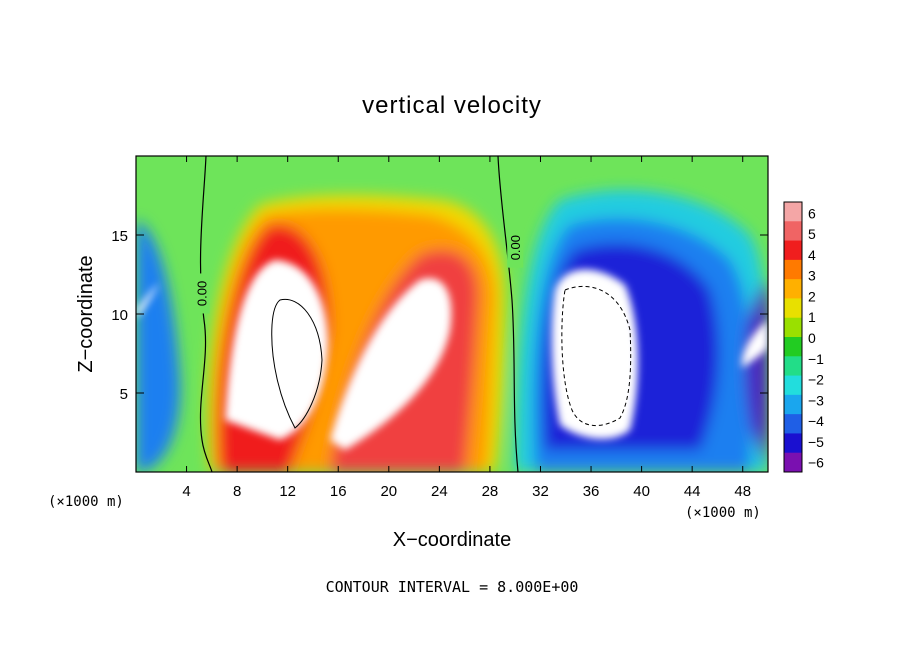 The height and width of the screenshot is (654, 904). Describe the element at coordinates (186, 491) in the screenshot. I see `x-tick-label: 4` at that location.